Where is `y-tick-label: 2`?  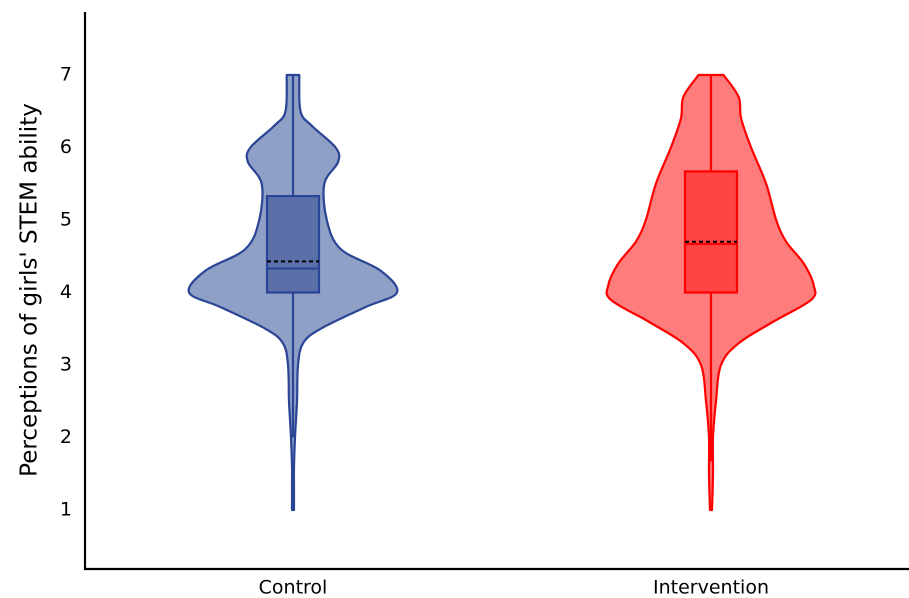
y-tick-label: 2 is located at coordinates (66, 437).